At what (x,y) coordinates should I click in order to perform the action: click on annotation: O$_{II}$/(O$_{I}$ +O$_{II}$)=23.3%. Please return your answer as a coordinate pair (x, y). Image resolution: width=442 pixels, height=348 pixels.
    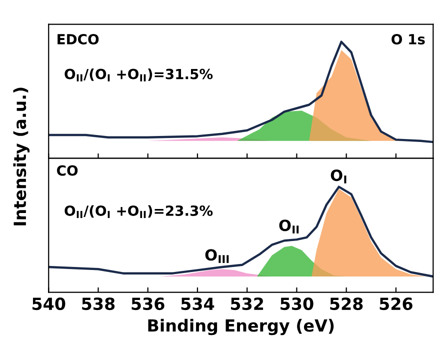
    Looking at the image, I should click on (138, 211).